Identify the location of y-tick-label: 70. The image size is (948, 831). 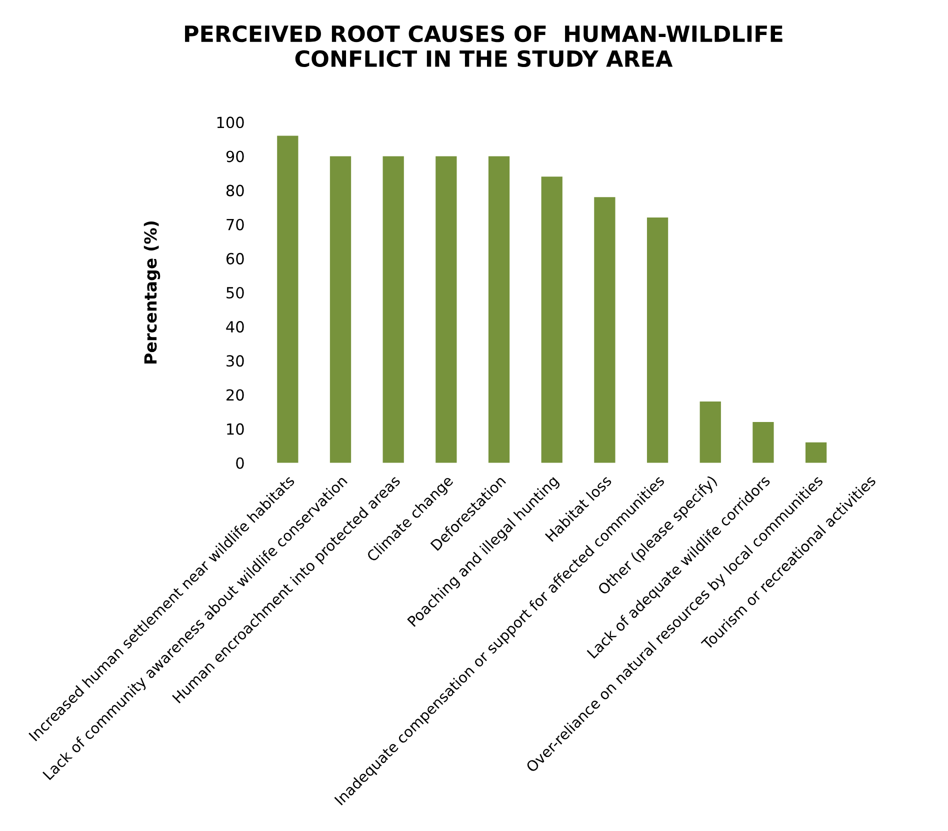
(235, 224).